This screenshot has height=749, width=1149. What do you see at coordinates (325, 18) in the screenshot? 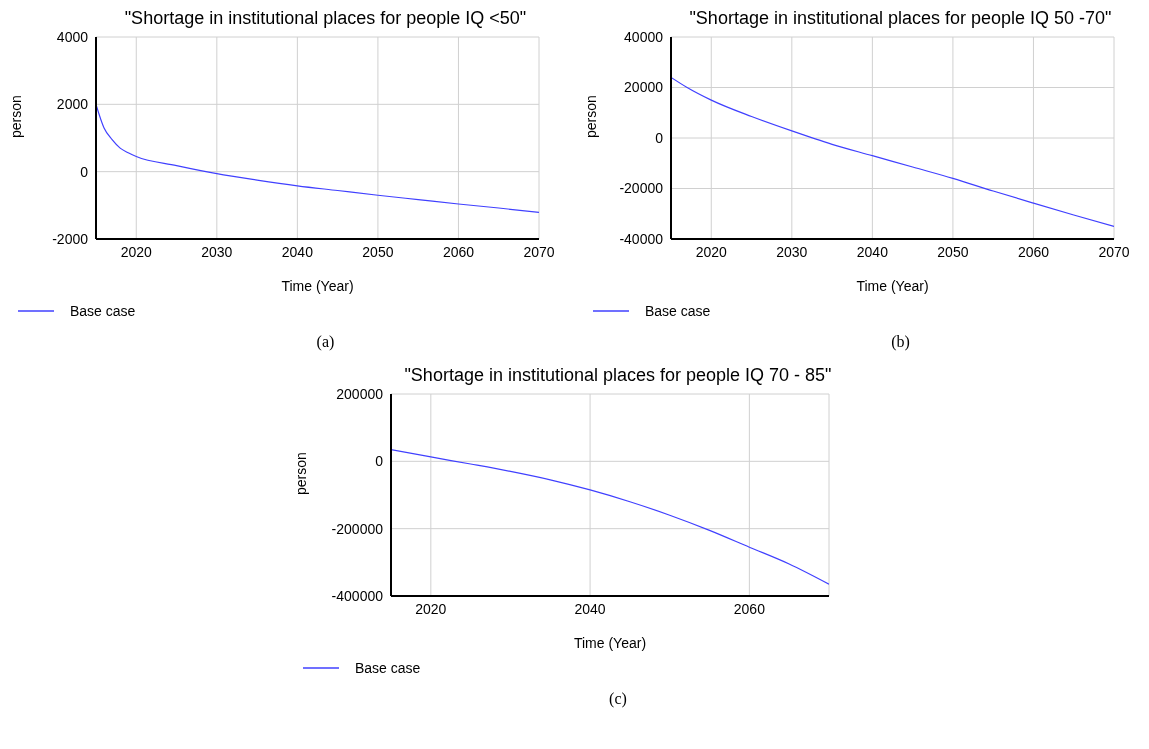
I see `chart-title: "Shortage in institutional places for people IQ <50"` at bounding box center [325, 18].